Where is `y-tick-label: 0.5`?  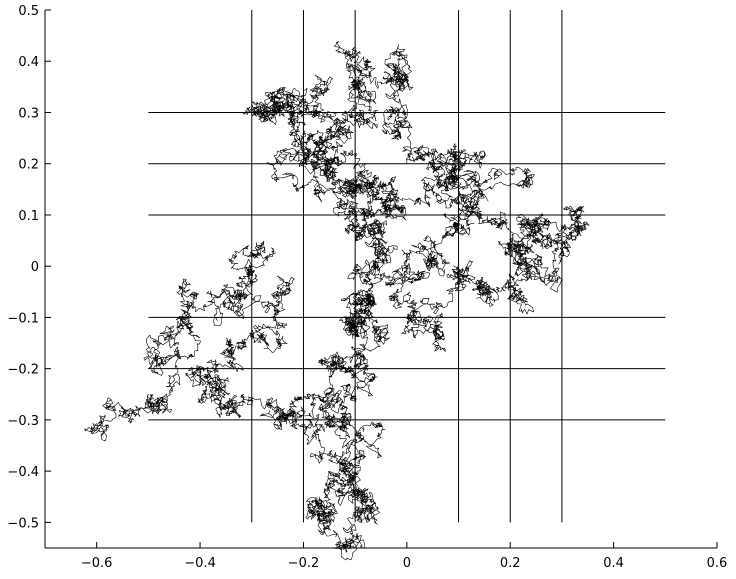 y-tick-label: 0.5 is located at coordinates (28, 11).